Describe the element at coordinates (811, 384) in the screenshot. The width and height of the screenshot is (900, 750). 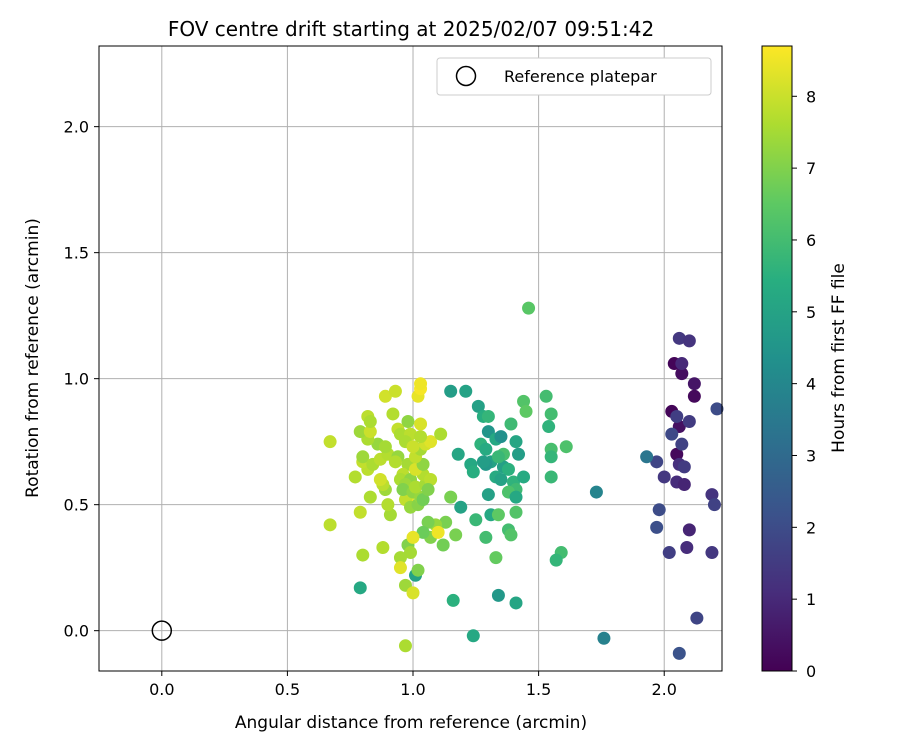
I see `colorbar-tick-label: 4` at that location.